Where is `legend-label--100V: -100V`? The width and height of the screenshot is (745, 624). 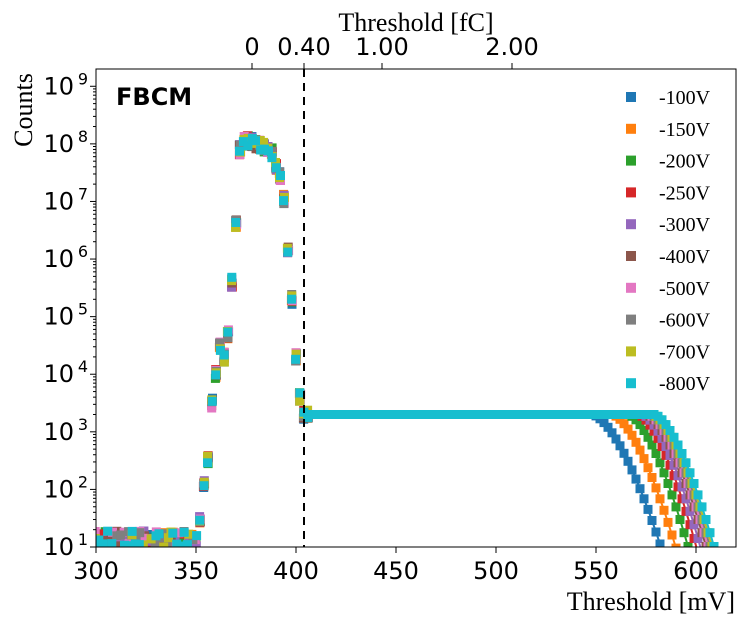 legend-label--100V: -100V is located at coordinates (685, 98).